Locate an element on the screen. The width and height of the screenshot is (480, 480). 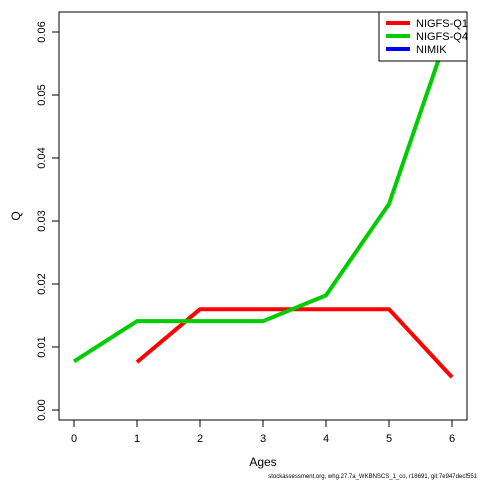
x-tick-label: 6 is located at coordinates (452, 439).